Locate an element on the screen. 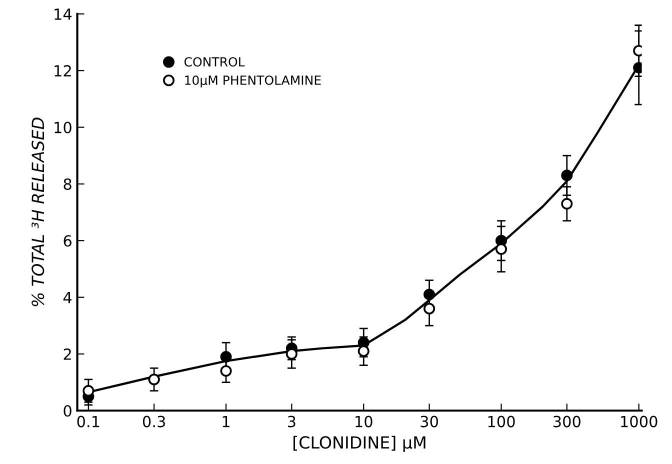 The height and width of the screenshot is (464, 672). x-tick-label: 1 is located at coordinates (226, 422).